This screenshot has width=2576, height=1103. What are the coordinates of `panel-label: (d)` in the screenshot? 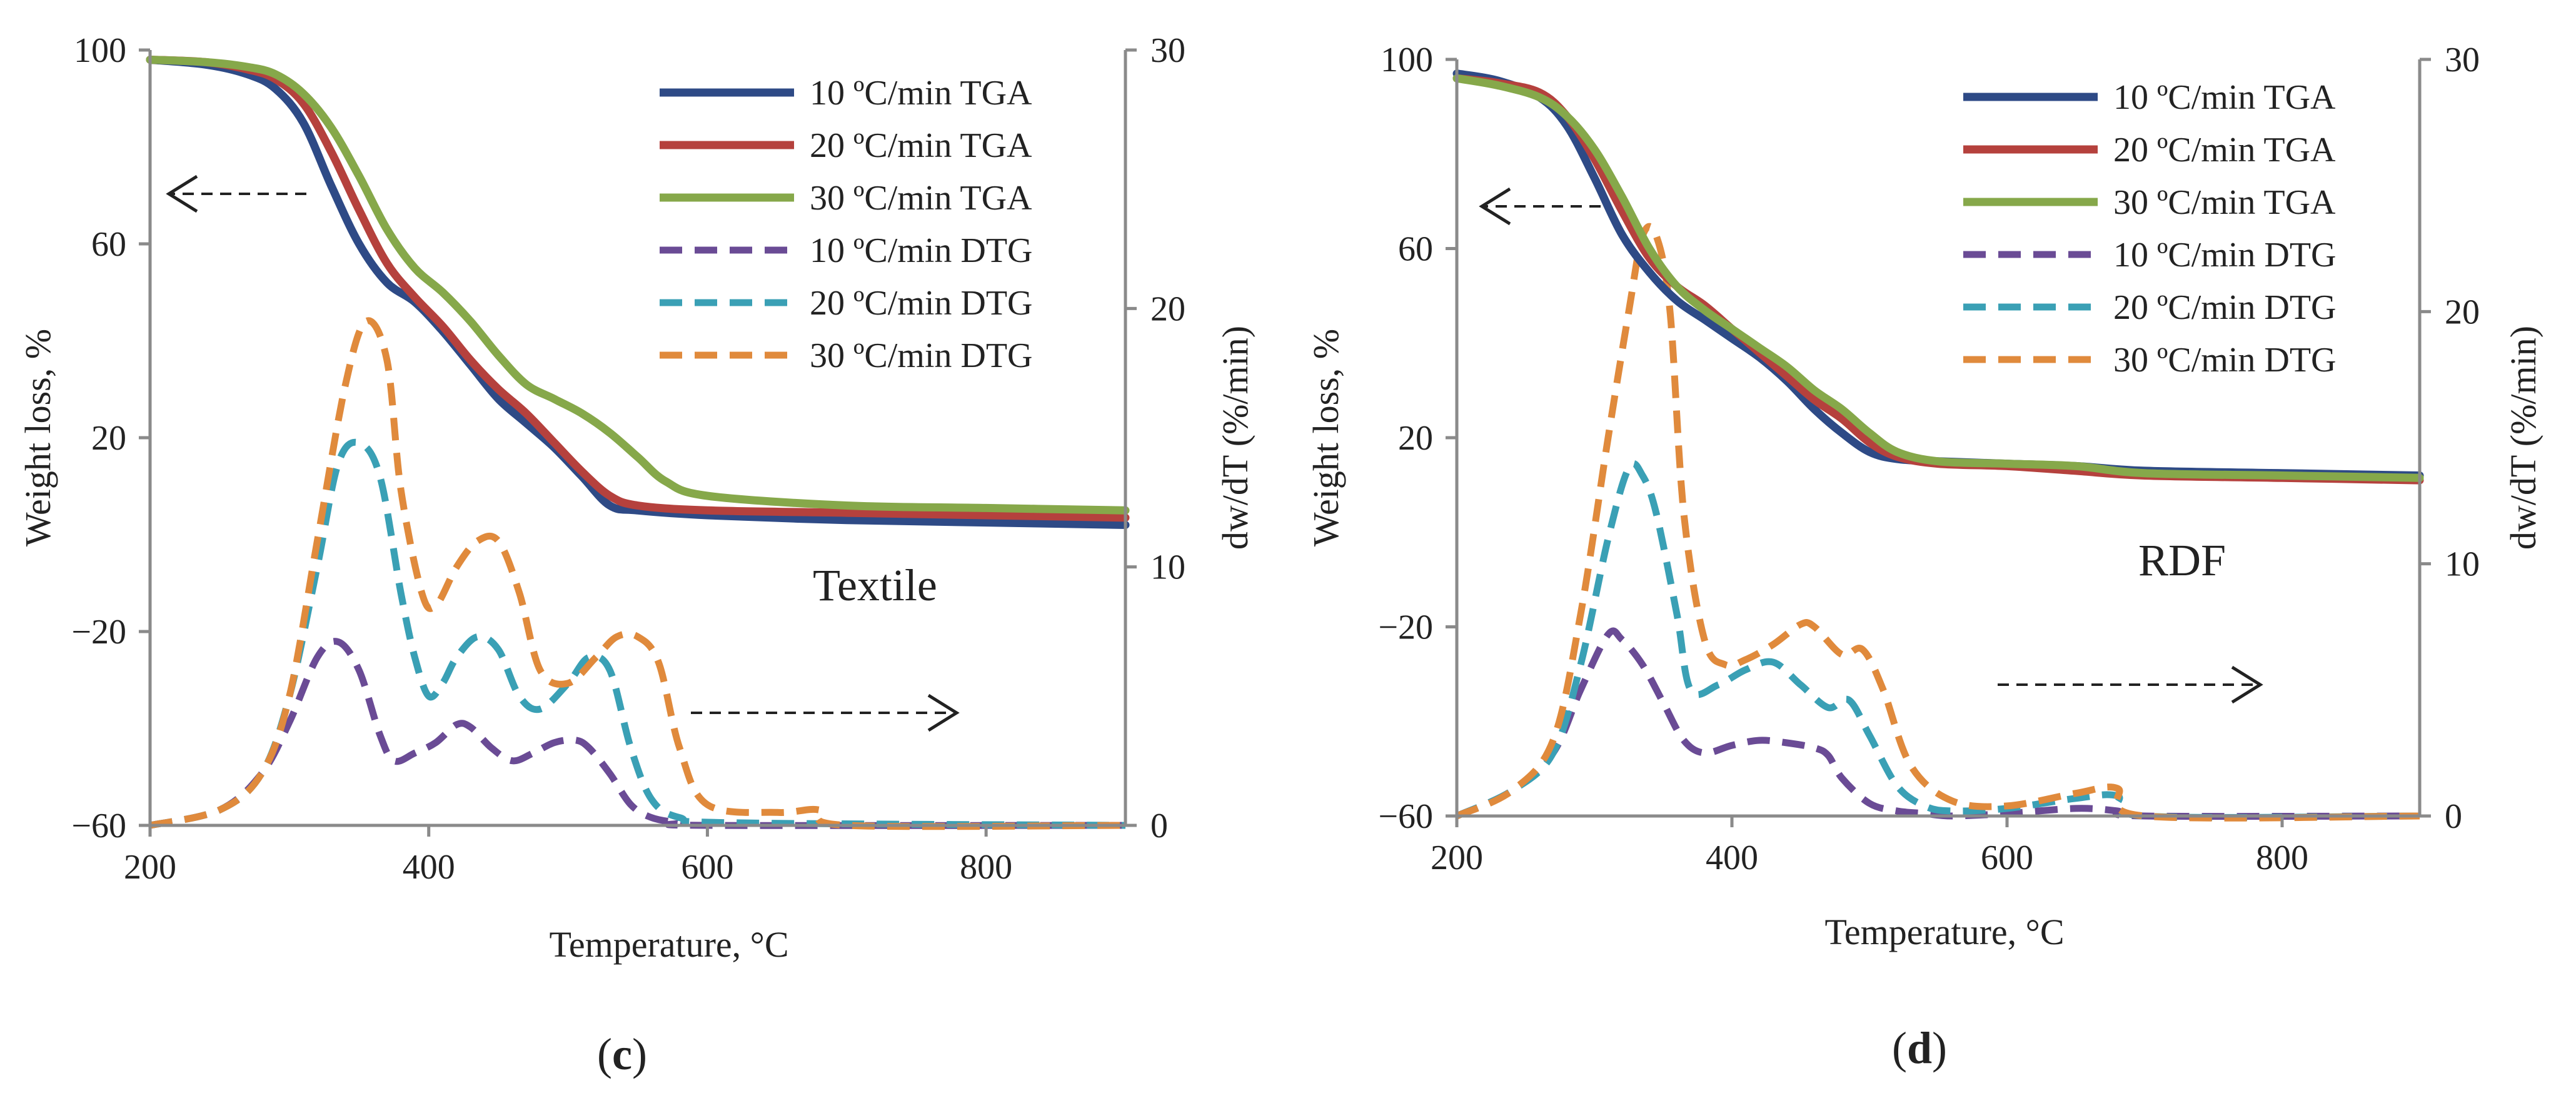 It's located at (1919, 1048).